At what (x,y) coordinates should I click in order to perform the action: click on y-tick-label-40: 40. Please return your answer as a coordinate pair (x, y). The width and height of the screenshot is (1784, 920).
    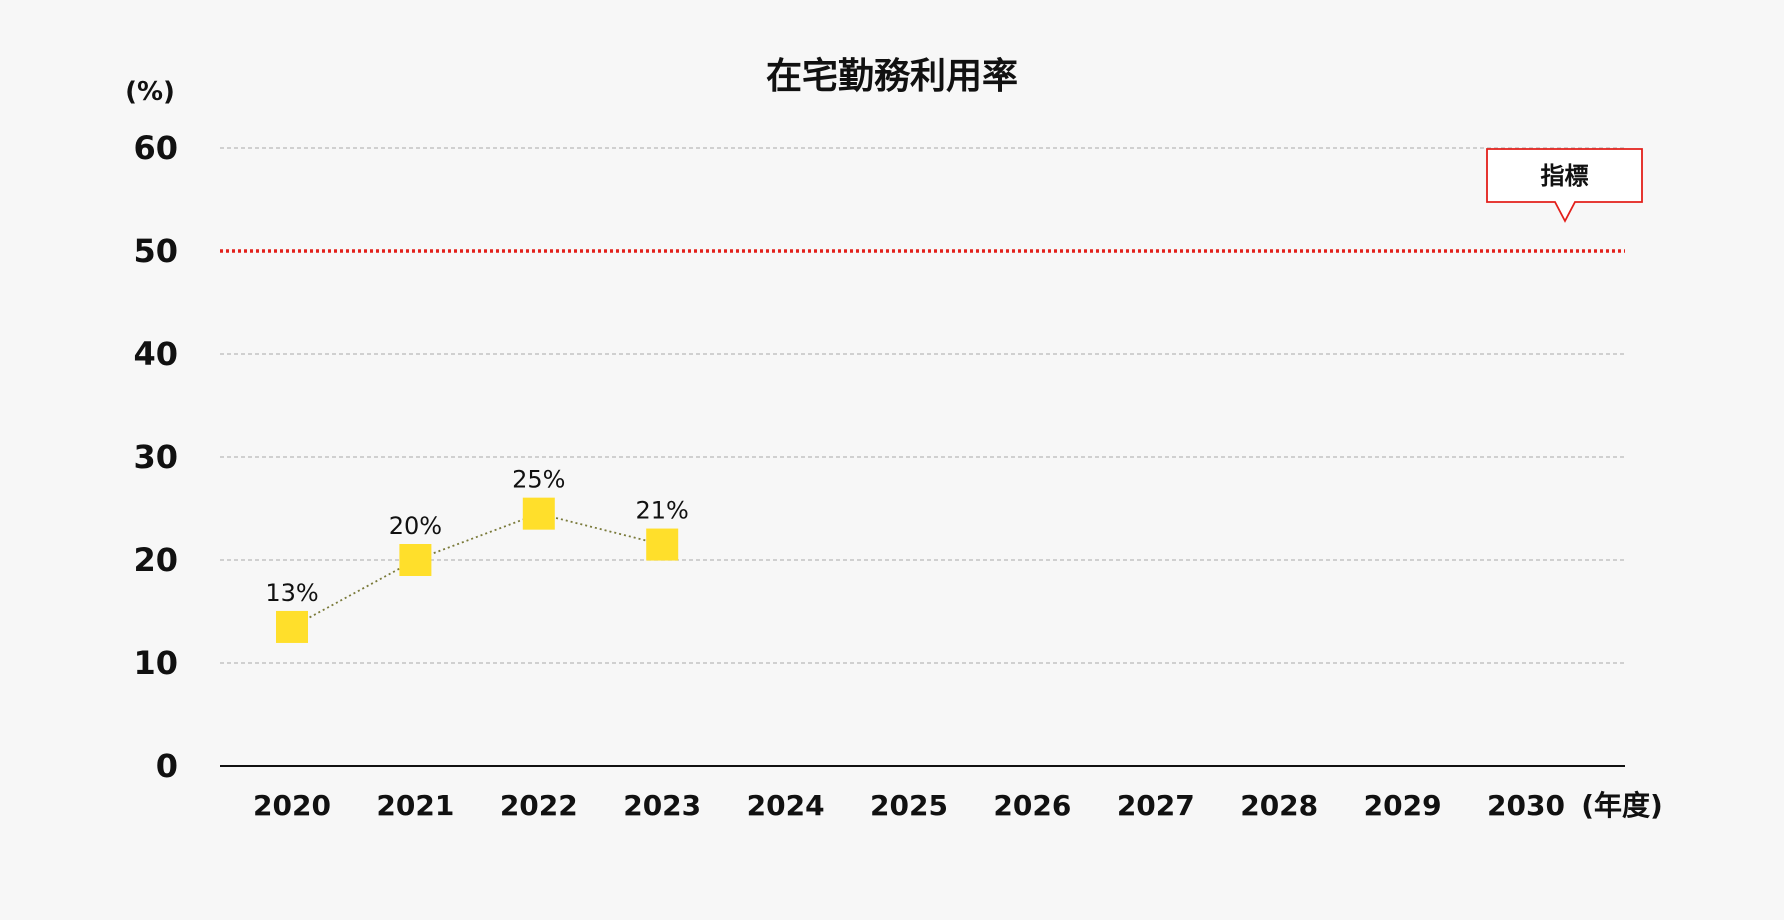
    Looking at the image, I should click on (155, 354).